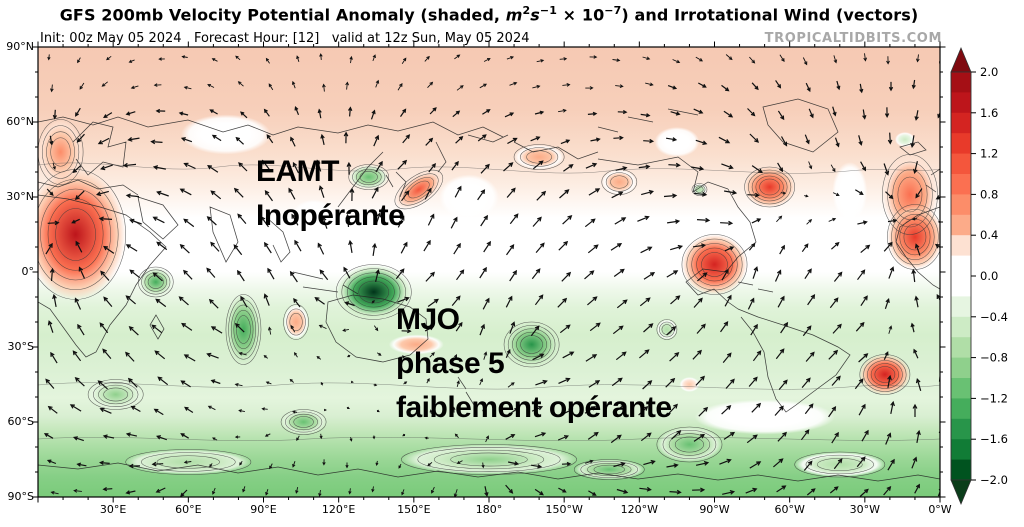 The image size is (1024, 527). What do you see at coordinates (535, 15) in the screenshot?
I see `math-s: s` at bounding box center [535, 15].